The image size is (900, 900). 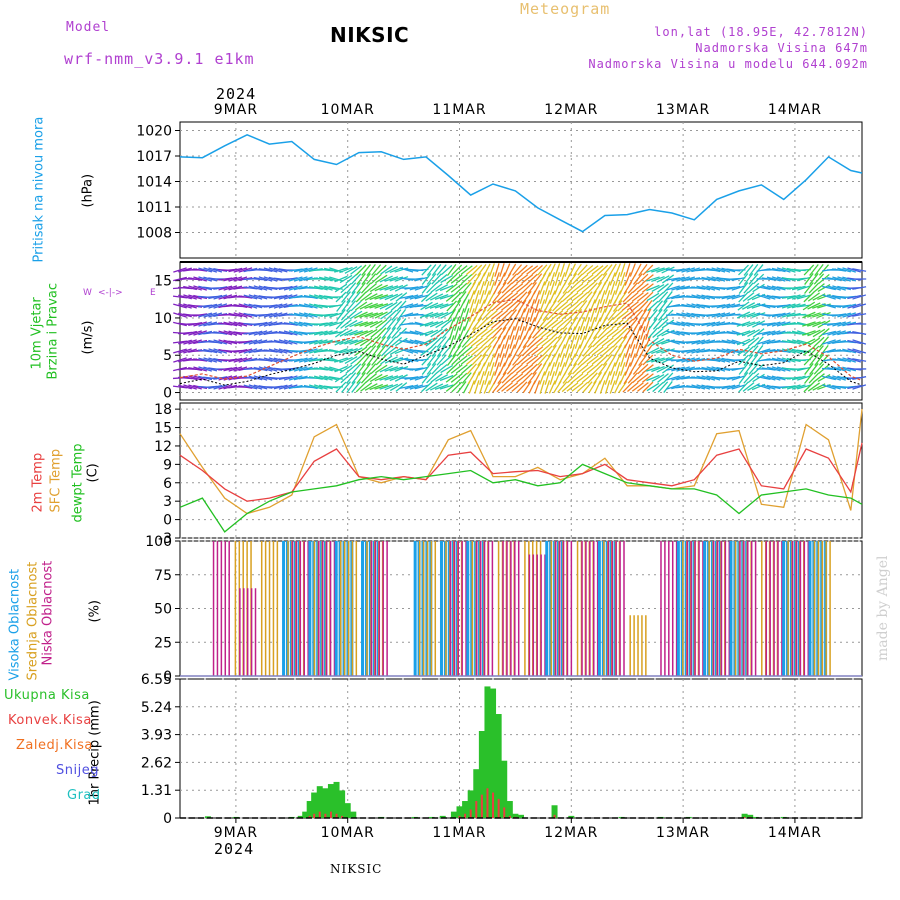 What do you see at coordinates (521, 608) in the screenshot?
I see `panel-frame-clouds` at bounding box center [521, 608].